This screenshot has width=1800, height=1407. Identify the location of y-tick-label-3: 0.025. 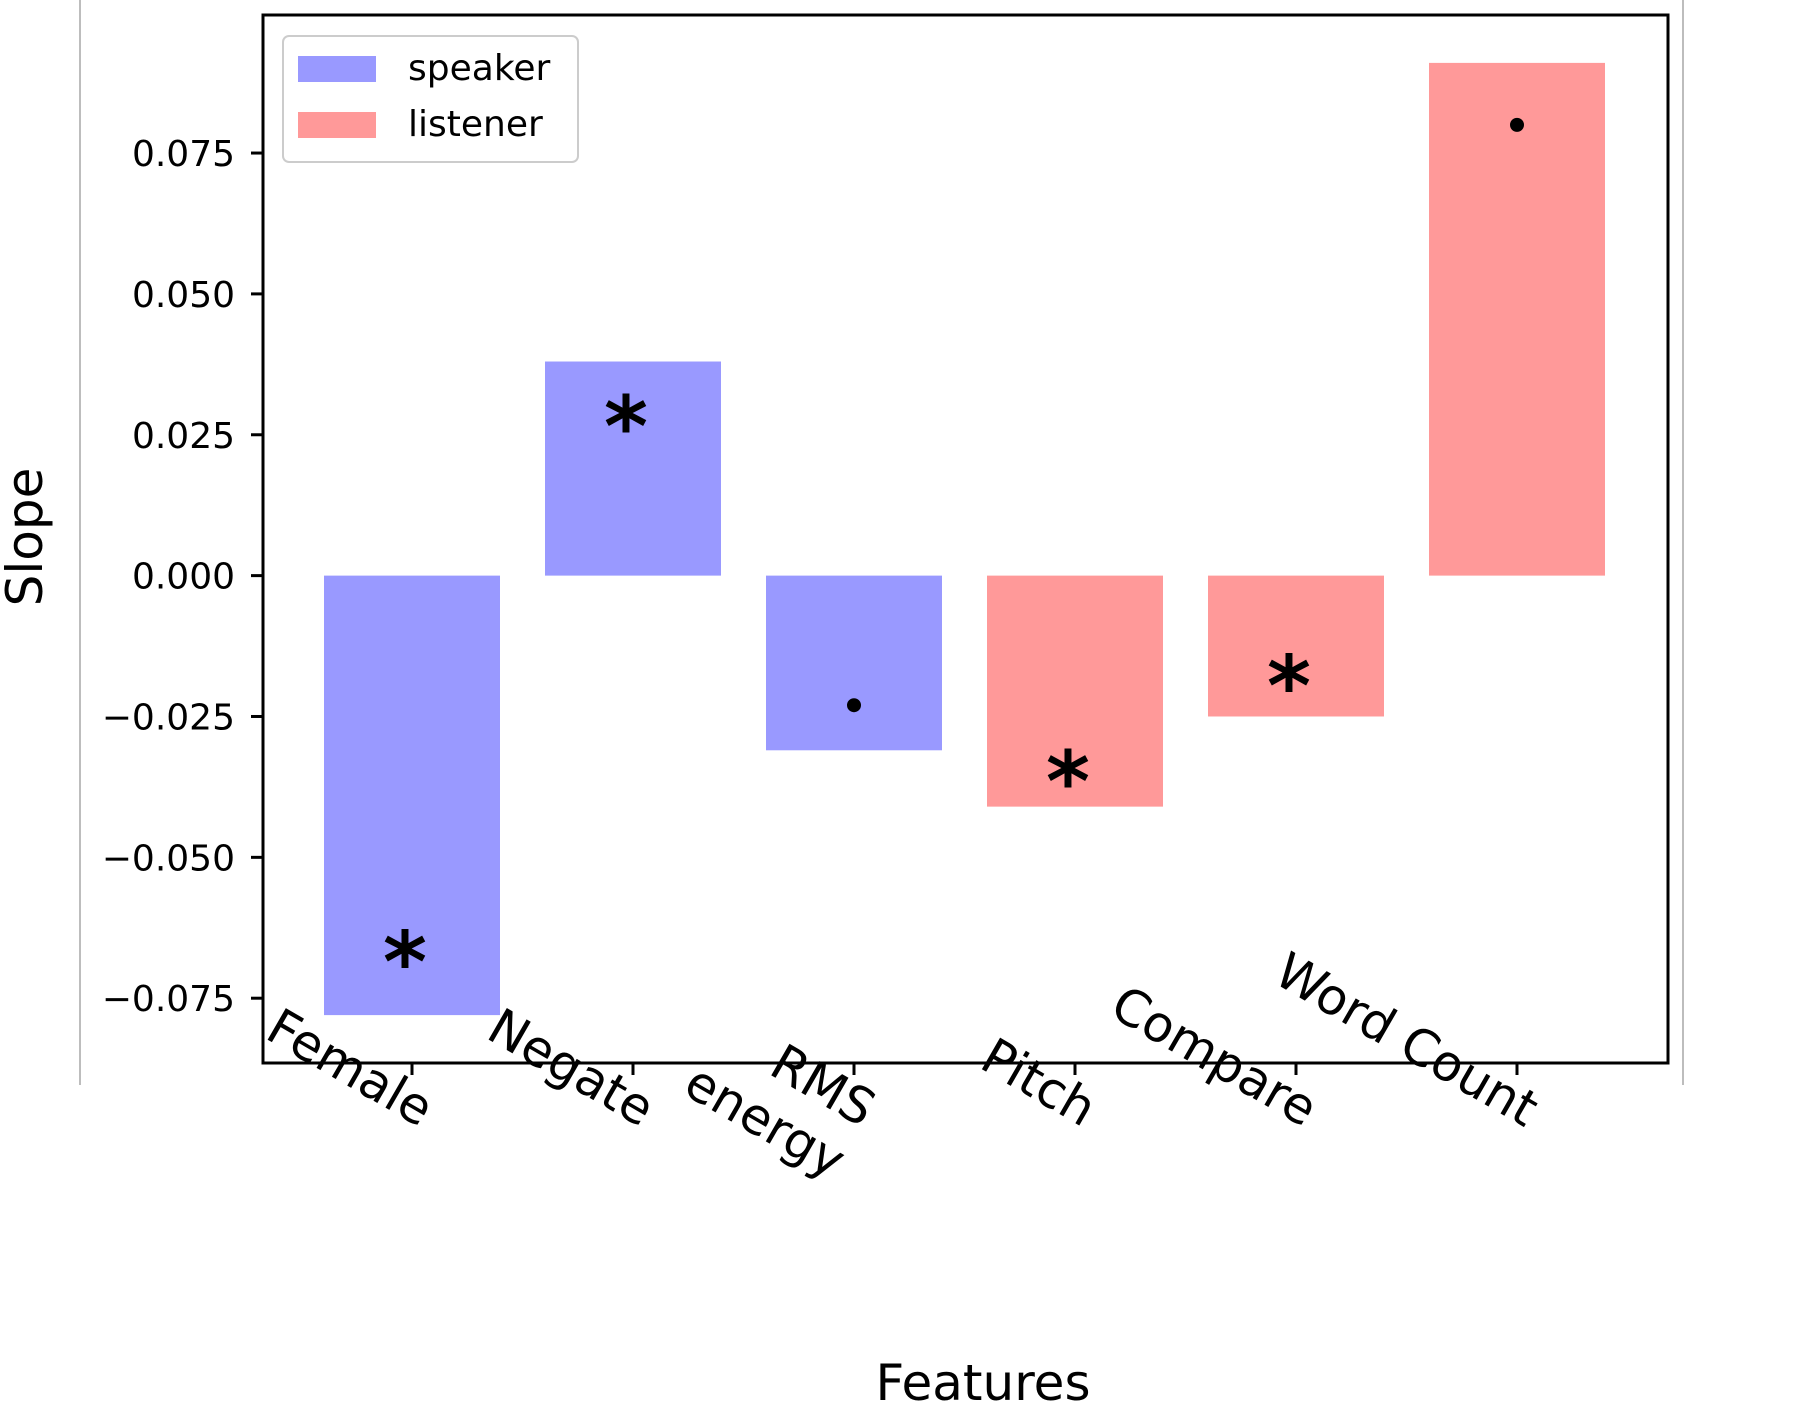
(183, 436).